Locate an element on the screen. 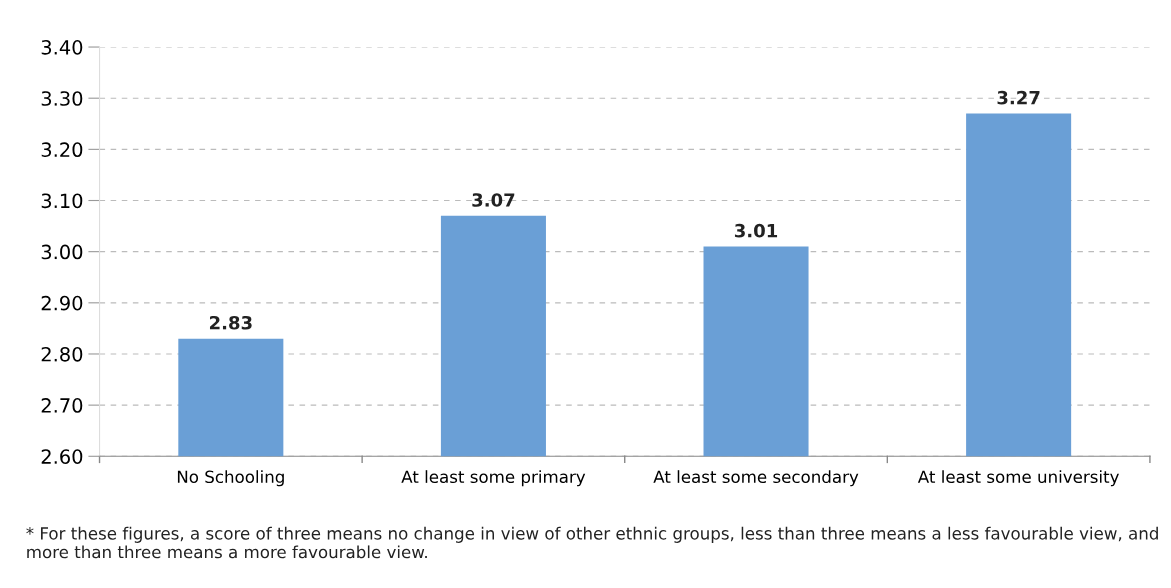  data-label: 3.07 is located at coordinates (493, 200).